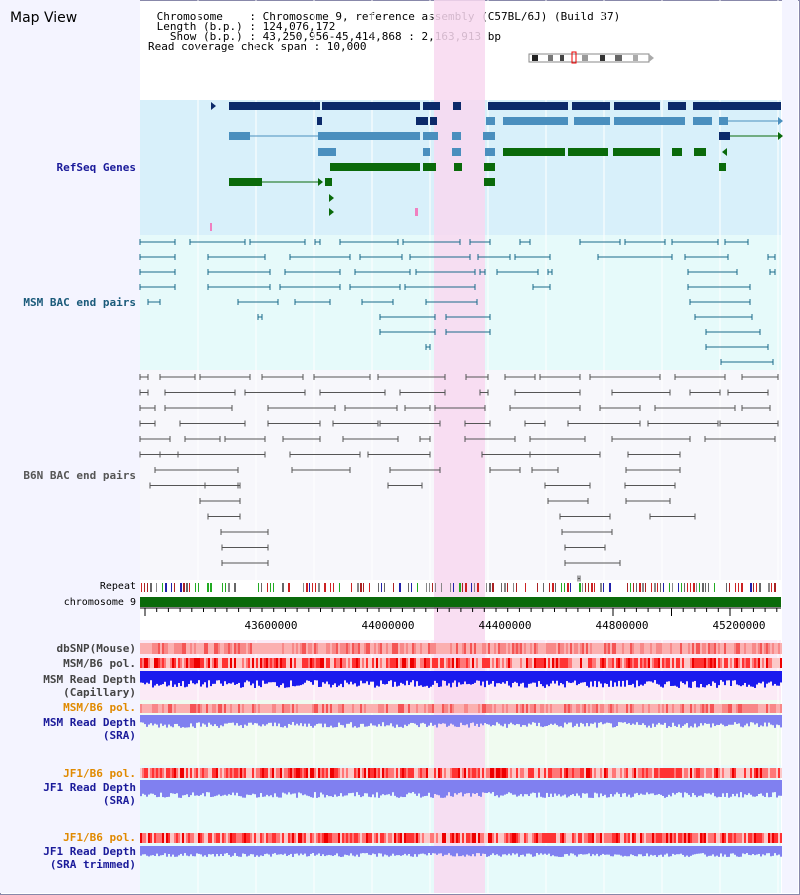 The height and width of the screenshot is (895, 800). I want to click on track-label-jf1-depth-sra-1: JF1 Read Depth, so click(89, 787).